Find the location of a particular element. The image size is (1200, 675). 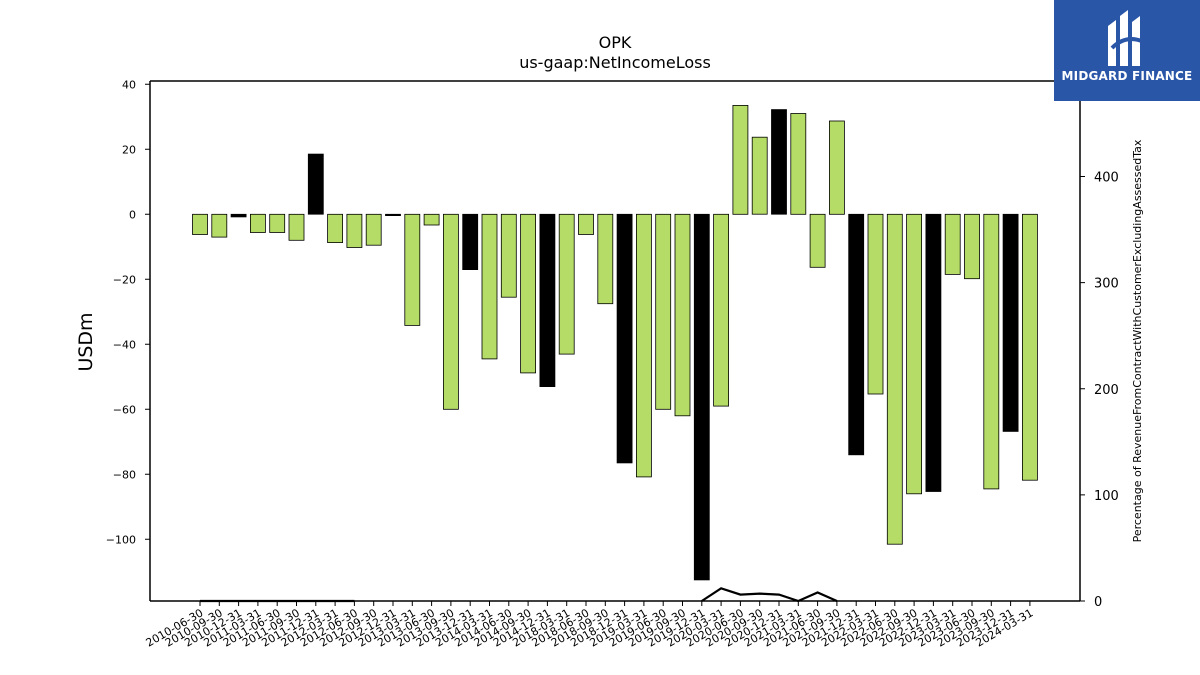

y2-tick-label: 300 is located at coordinates (1106, 284).